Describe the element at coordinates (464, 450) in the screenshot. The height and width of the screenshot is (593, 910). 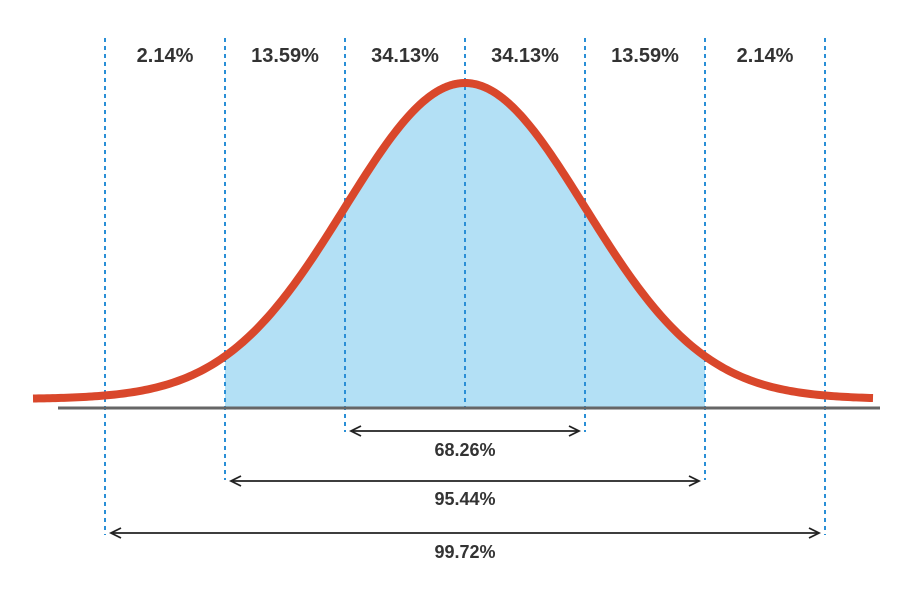
I see `range-label-1sd: 68.26%` at that location.